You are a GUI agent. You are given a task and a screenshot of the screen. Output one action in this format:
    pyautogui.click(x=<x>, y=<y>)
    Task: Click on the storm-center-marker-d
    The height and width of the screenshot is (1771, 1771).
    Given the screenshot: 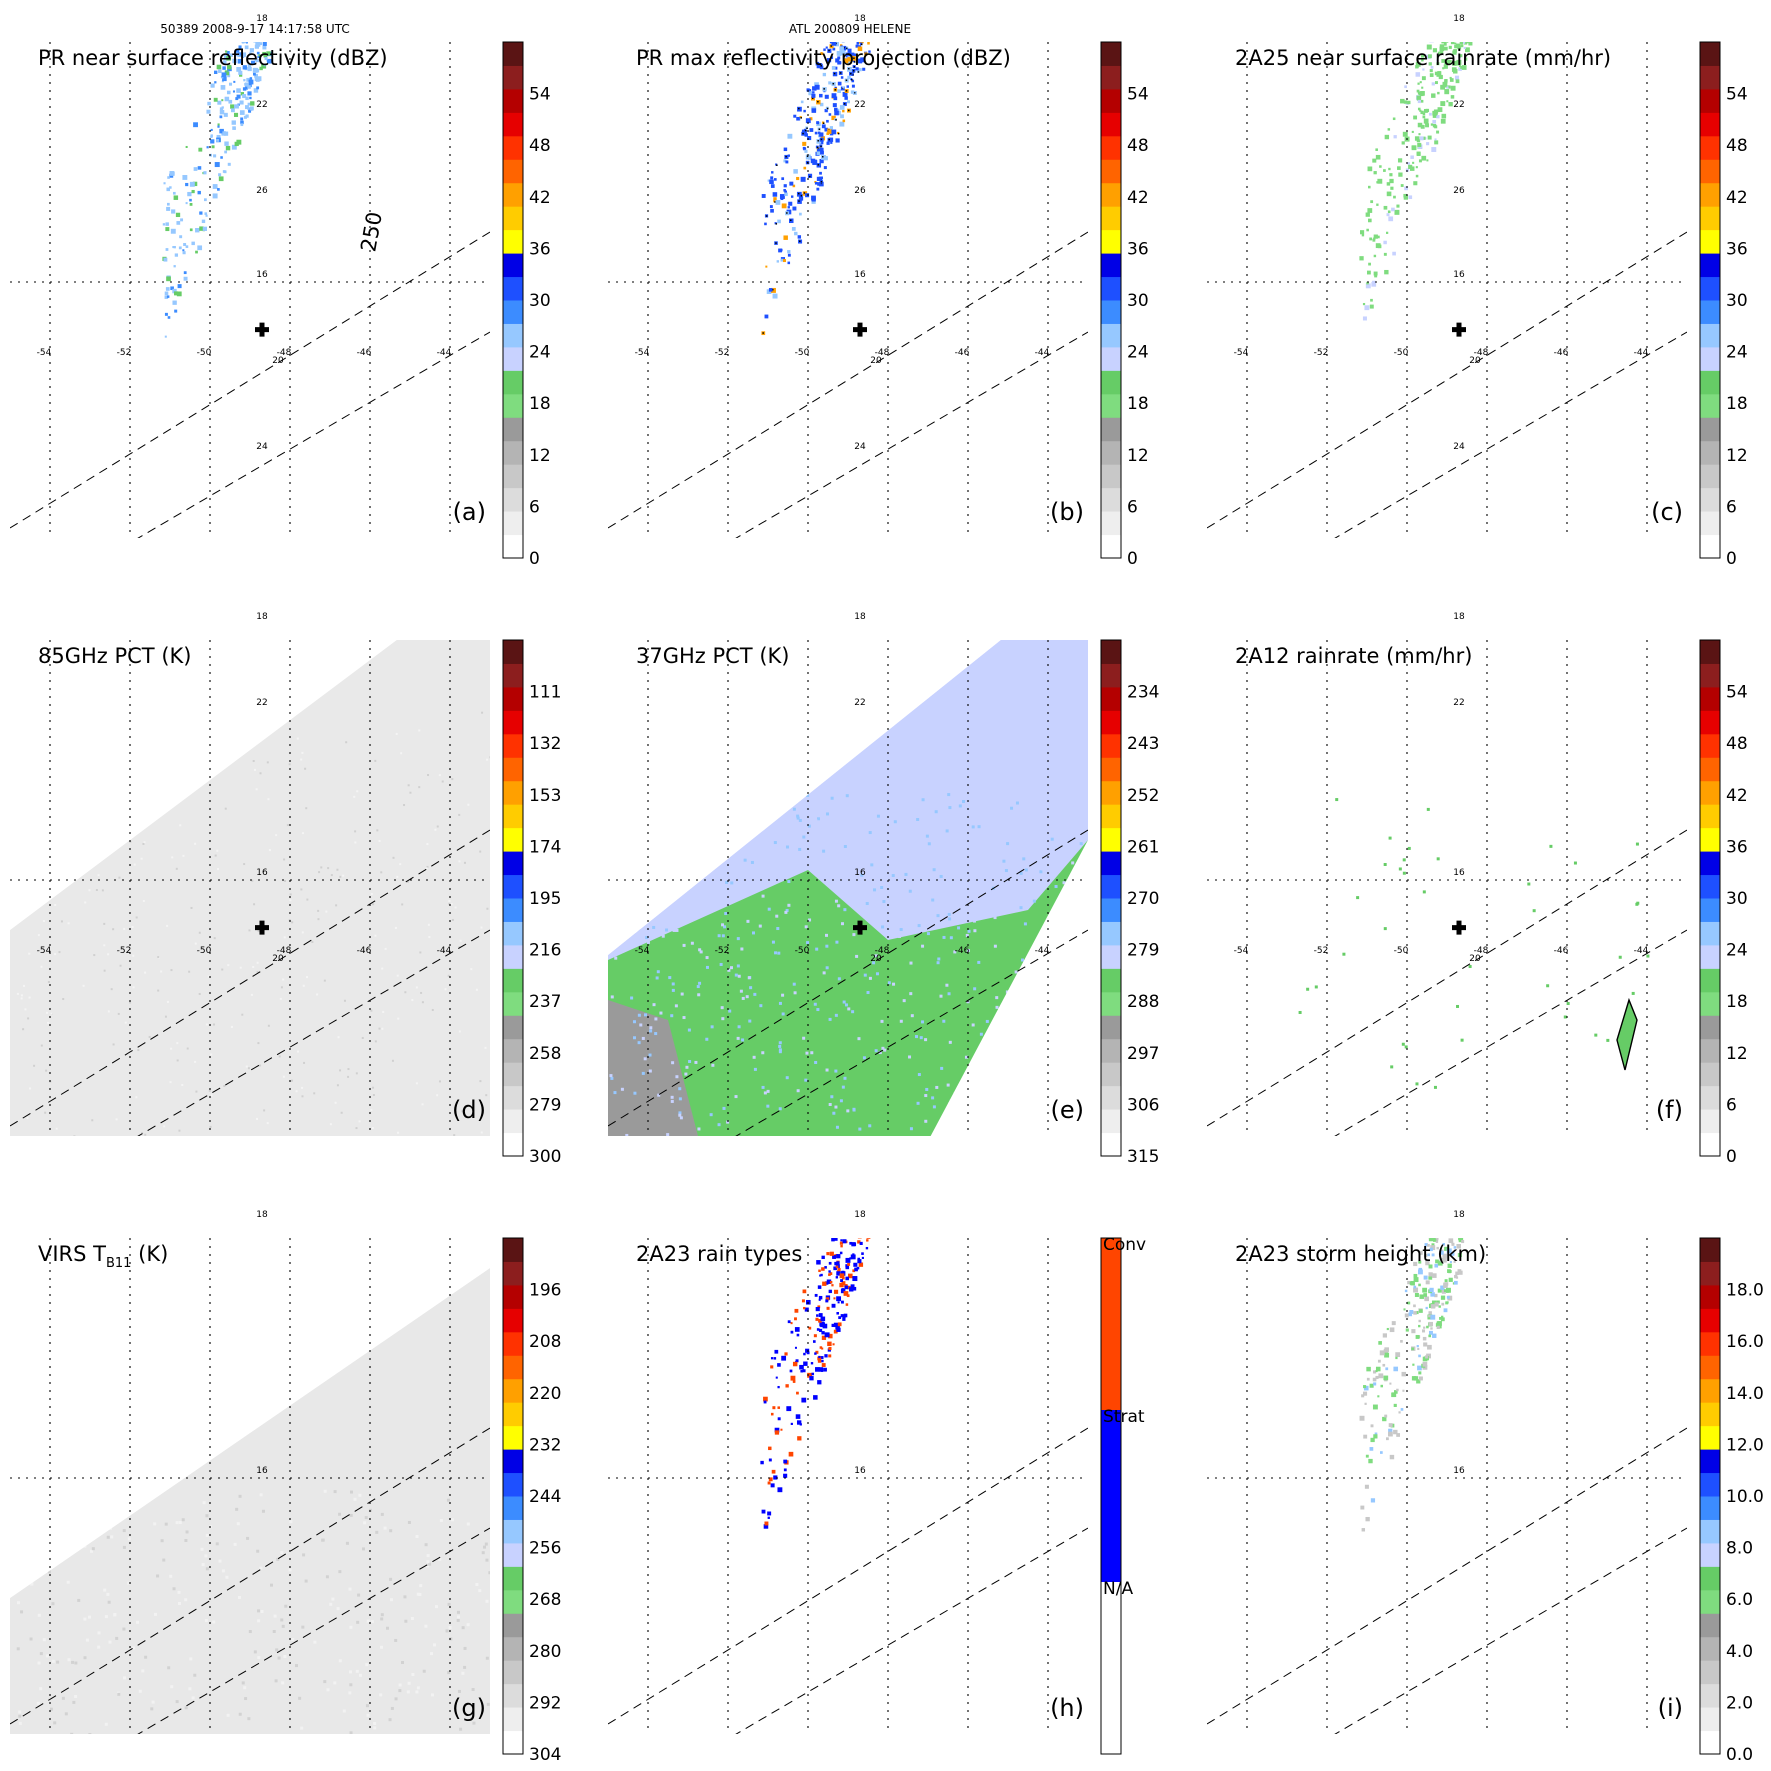 What is the action you would take?
    pyautogui.click(x=262, y=329)
    